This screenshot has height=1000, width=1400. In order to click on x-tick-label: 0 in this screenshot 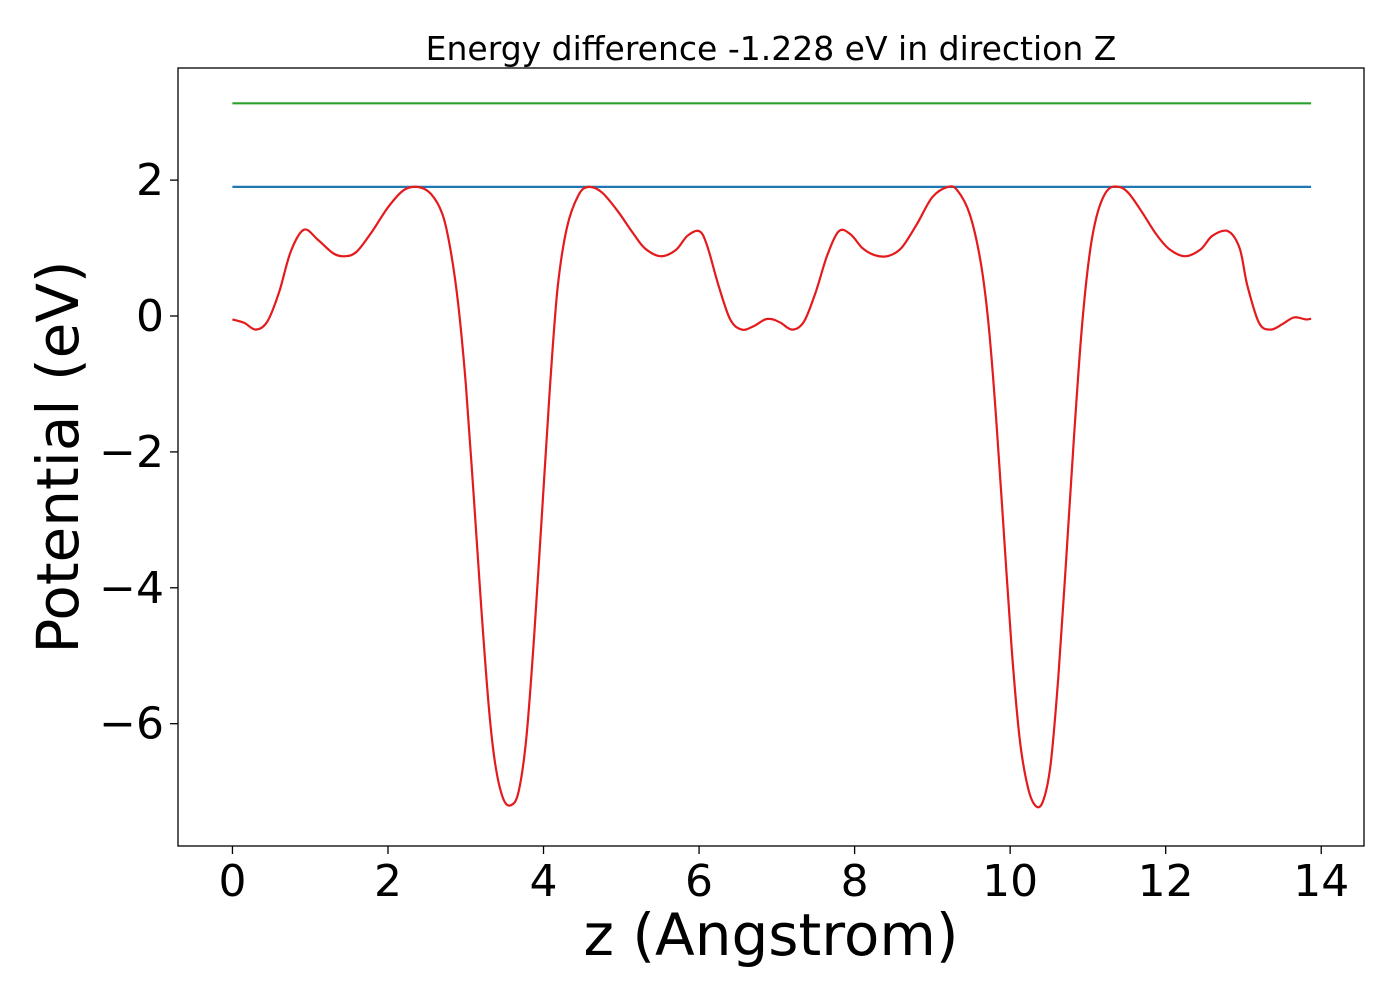, I will do `click(232, 881)`.